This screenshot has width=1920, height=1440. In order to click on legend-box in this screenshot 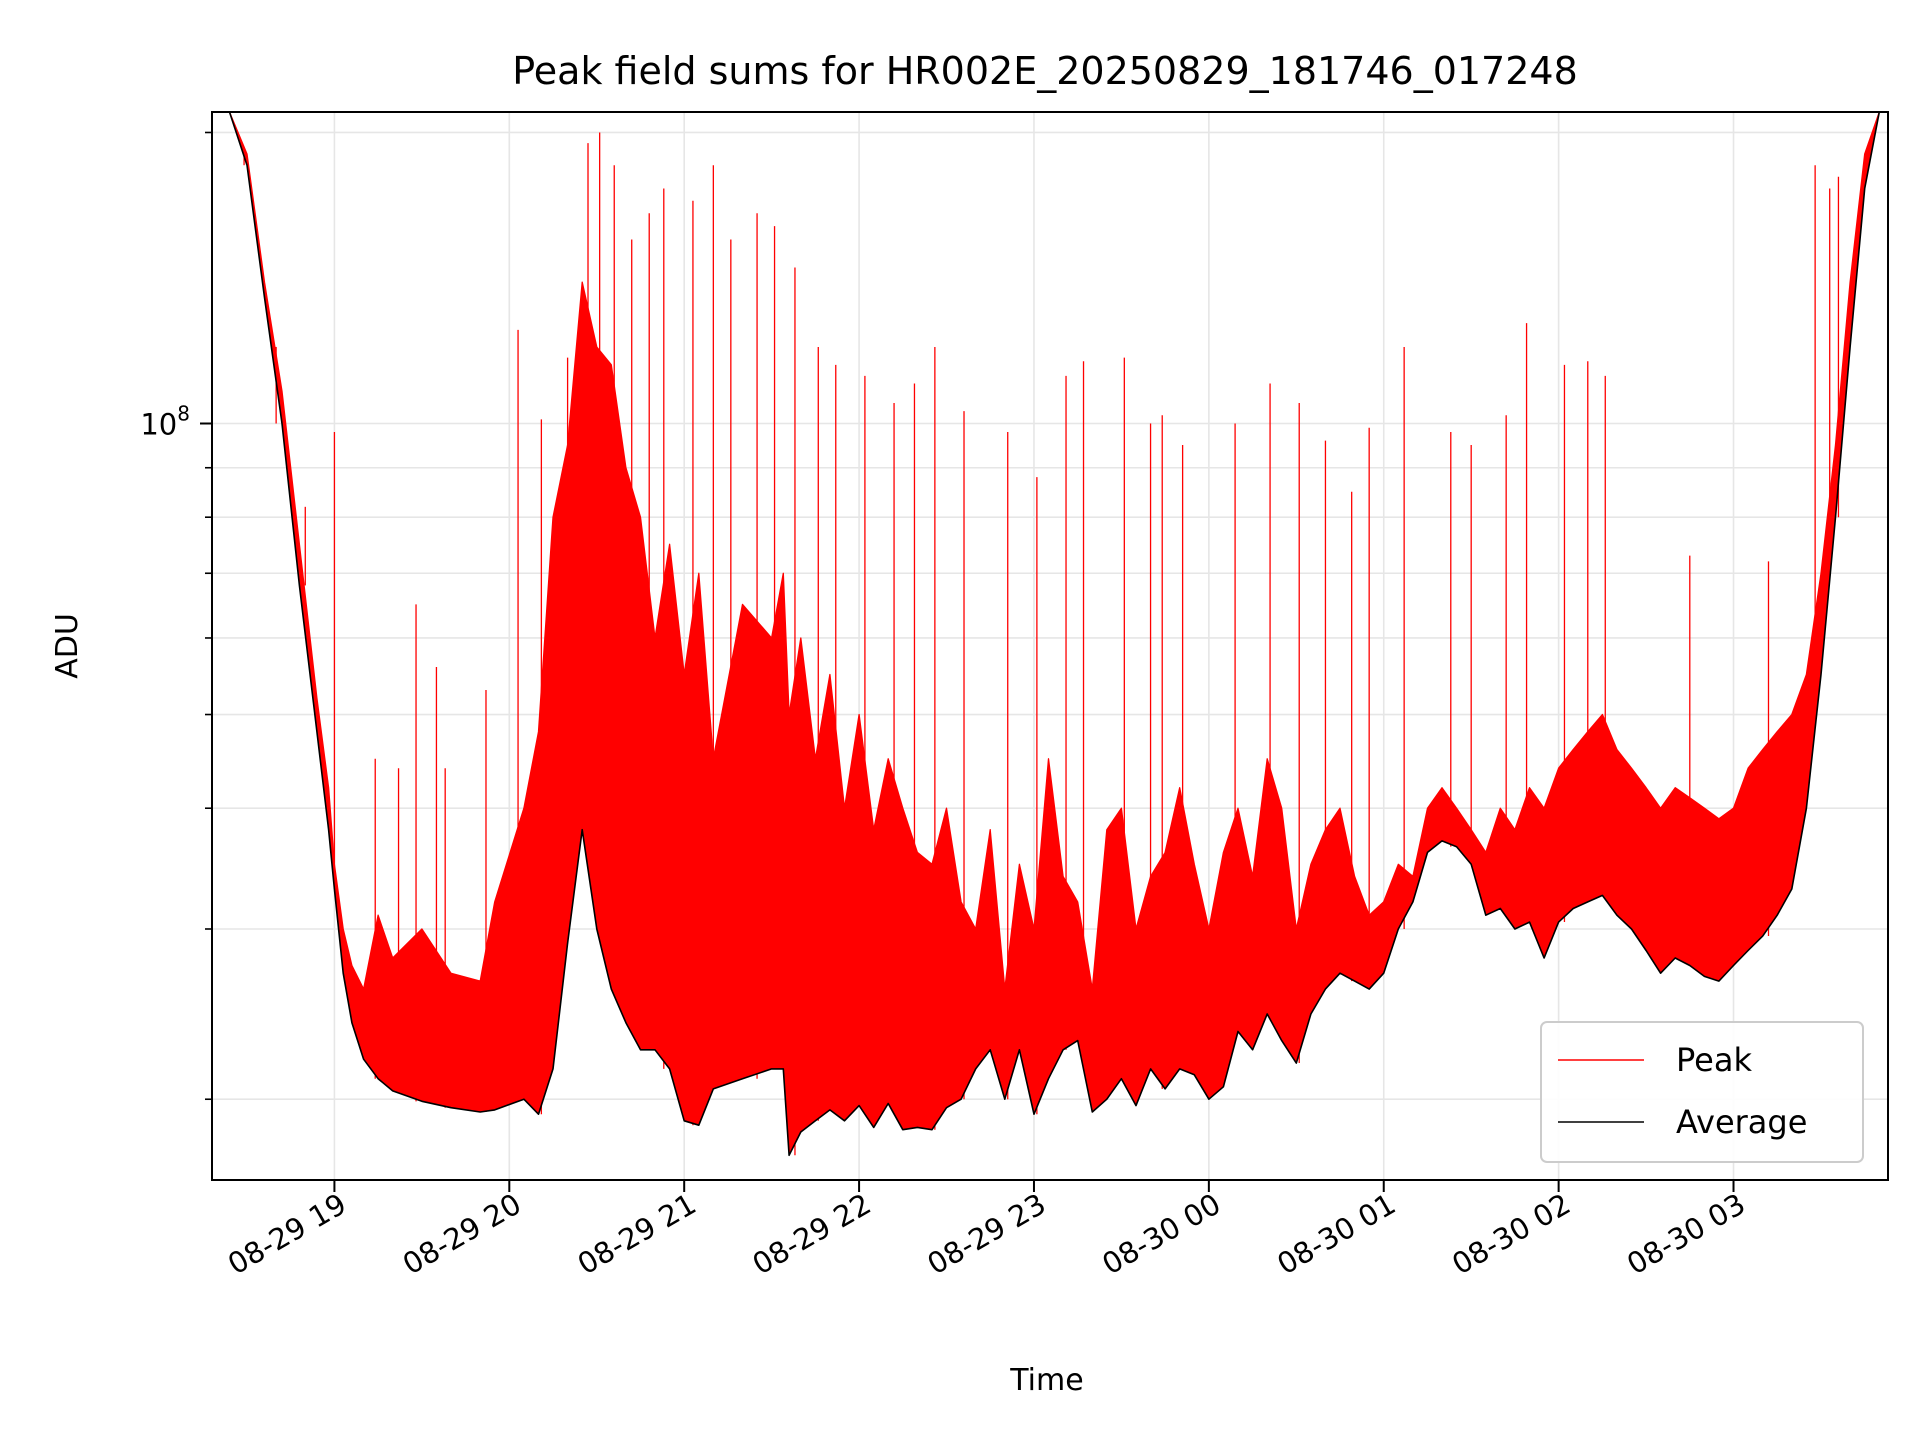, I will do `click(1702, 1092)`.